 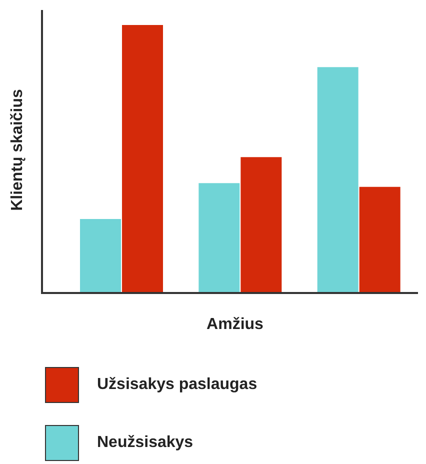 I want to click on legend-label: Neužsisakys, so click(x=145, y=443).